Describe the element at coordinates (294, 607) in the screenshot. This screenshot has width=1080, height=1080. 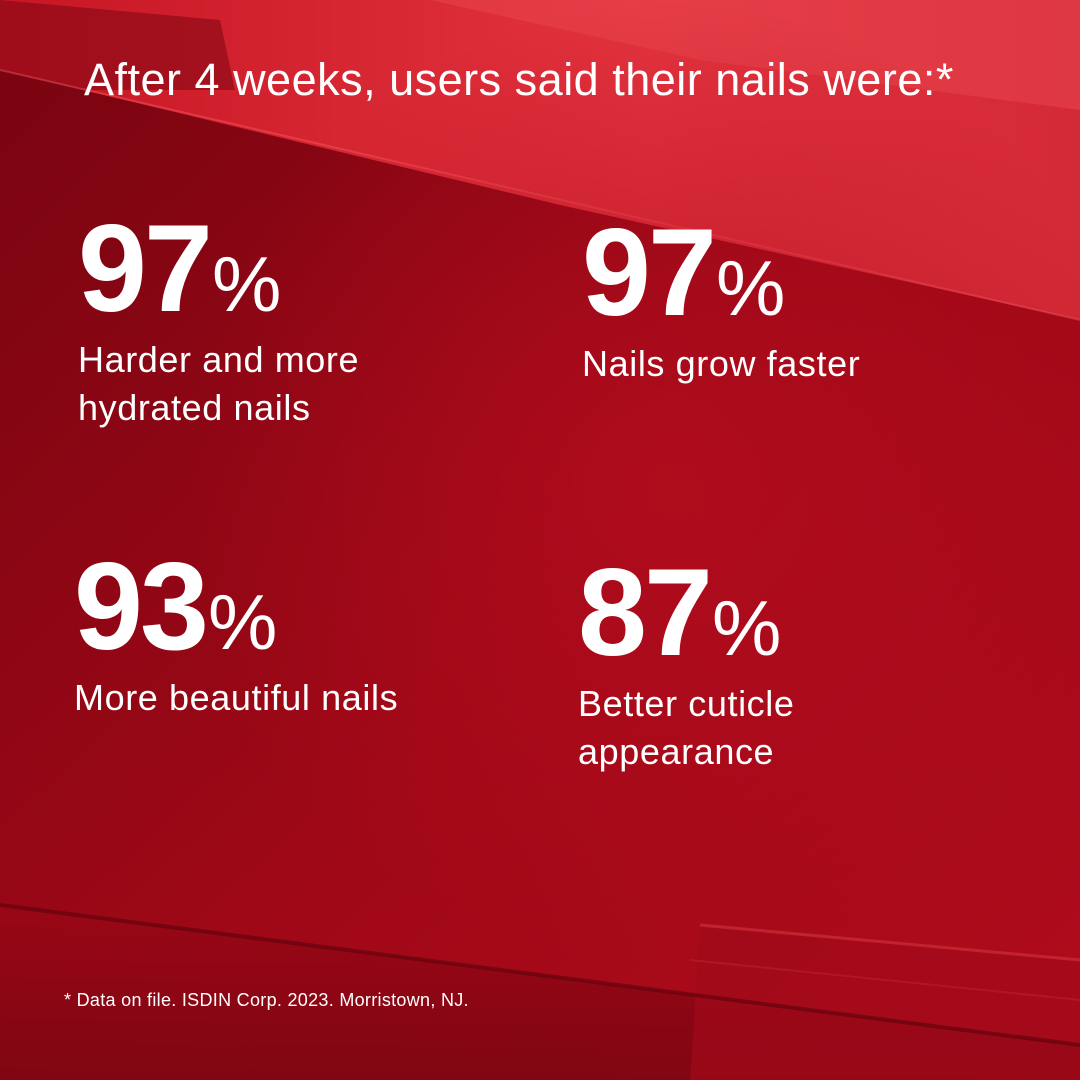
I see `stat-figure: 93 %` at that location.